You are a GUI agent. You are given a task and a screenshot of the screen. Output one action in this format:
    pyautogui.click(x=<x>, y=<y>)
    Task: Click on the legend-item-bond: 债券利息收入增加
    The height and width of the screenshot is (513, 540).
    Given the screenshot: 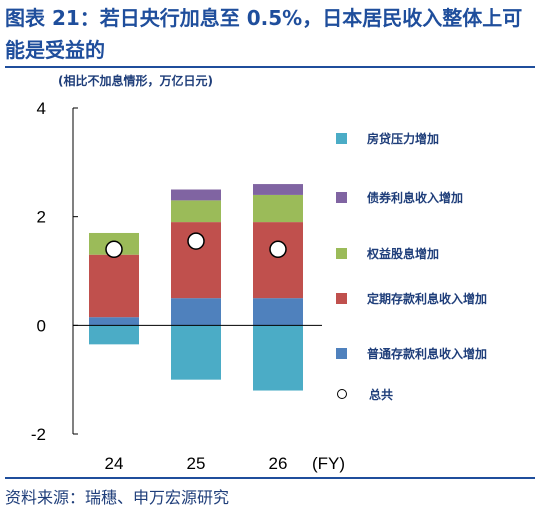 What is the action you would take?
    pyautogui.click(x=399, y=197)
    